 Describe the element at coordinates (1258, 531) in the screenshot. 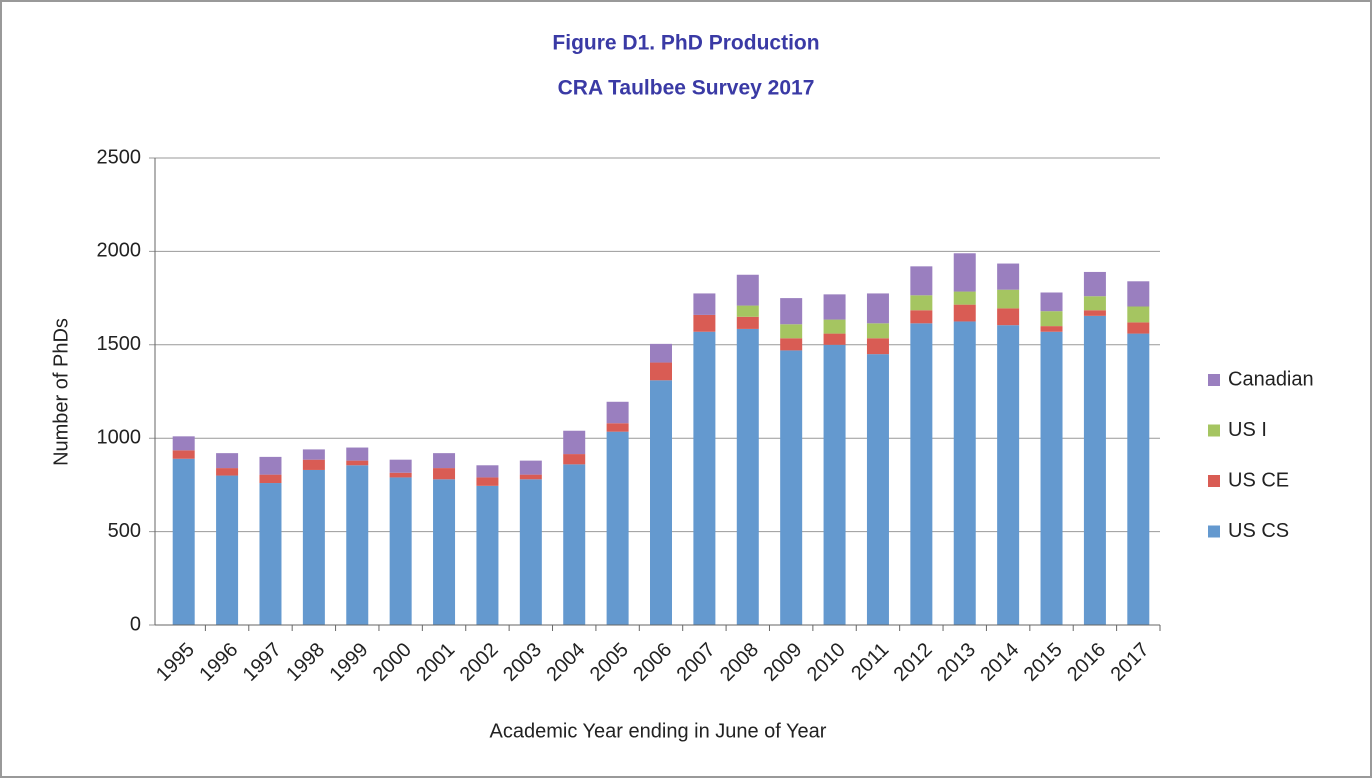

I see `legend-label: US CS` at that location.